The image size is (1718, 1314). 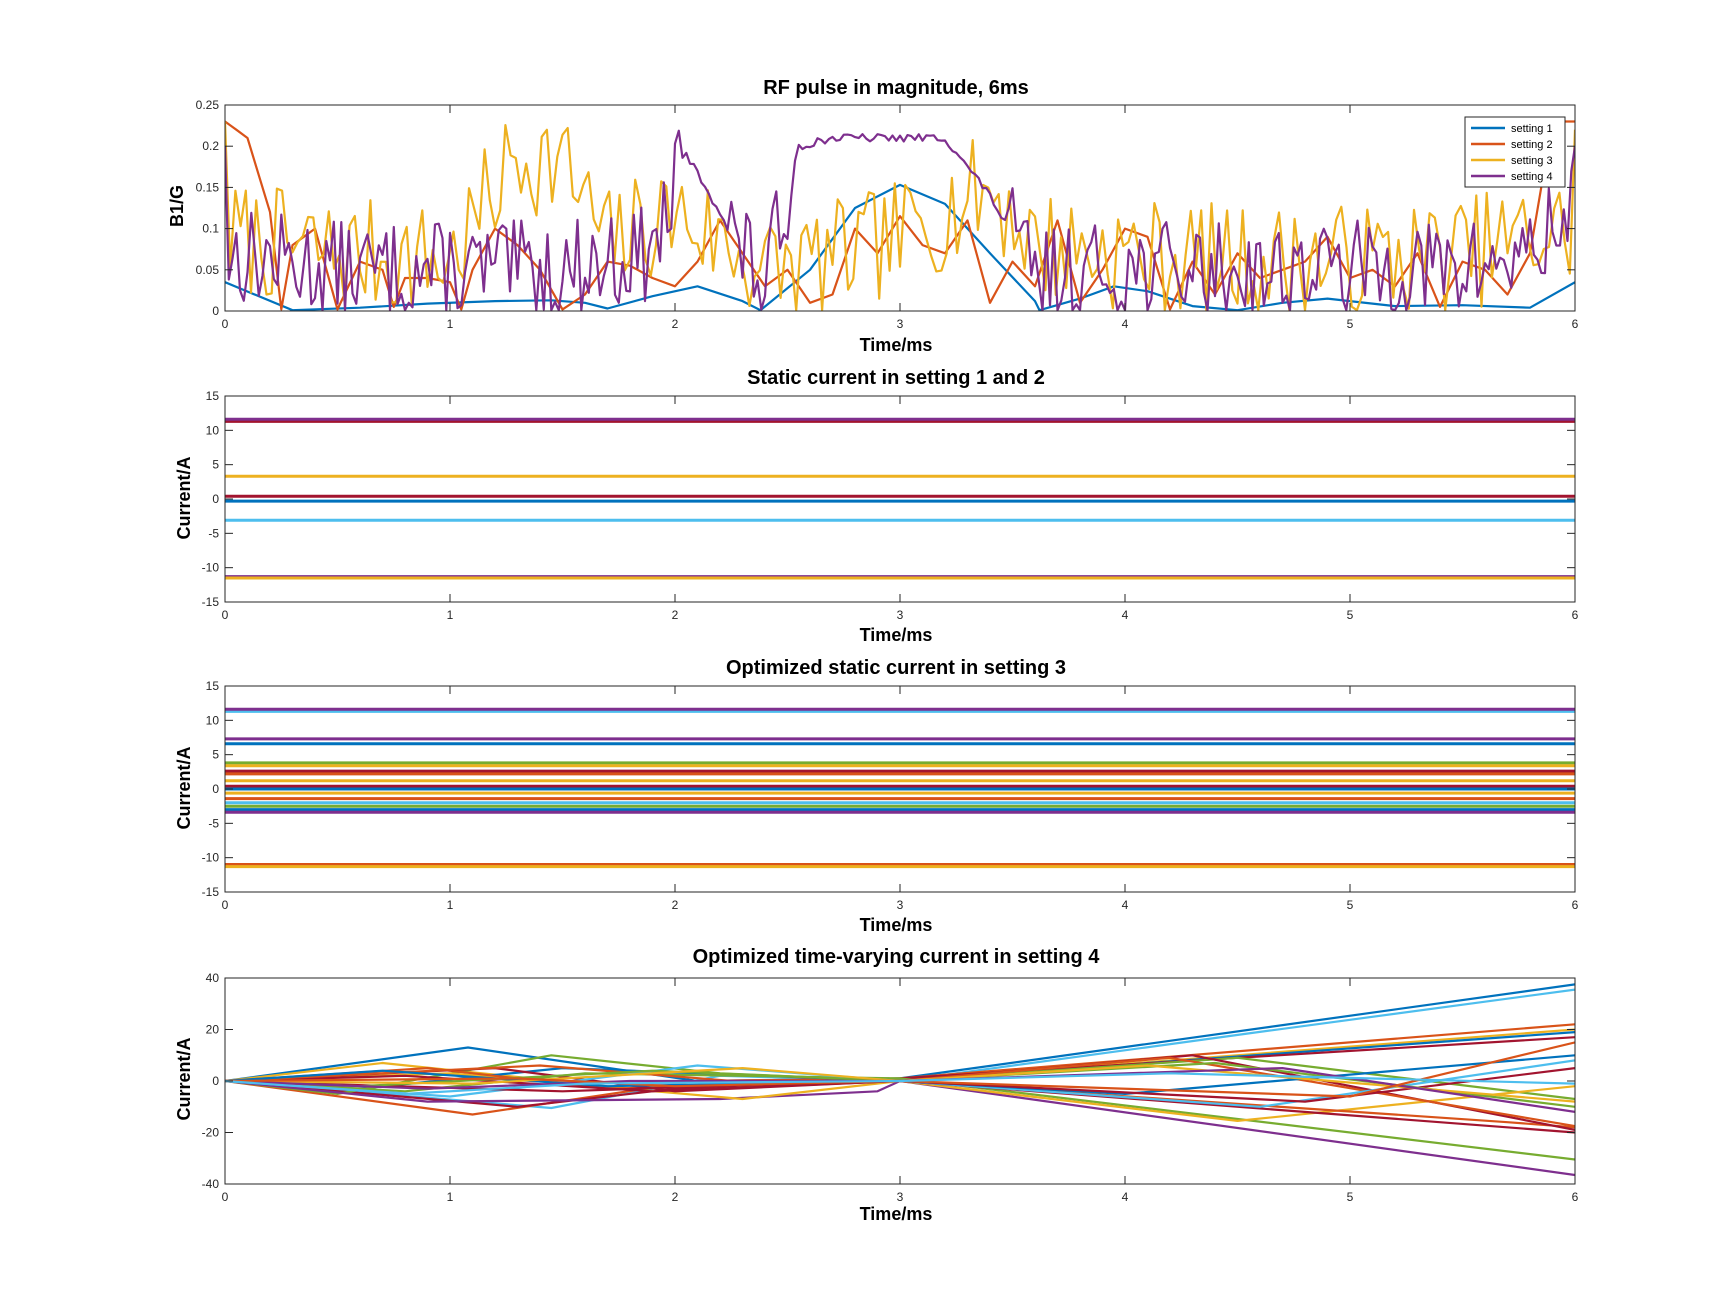 What do you see at coordinates (1532, 129) in the screenshot?
I see `legend-label: setting 1` at bounding box center [1532, 129].